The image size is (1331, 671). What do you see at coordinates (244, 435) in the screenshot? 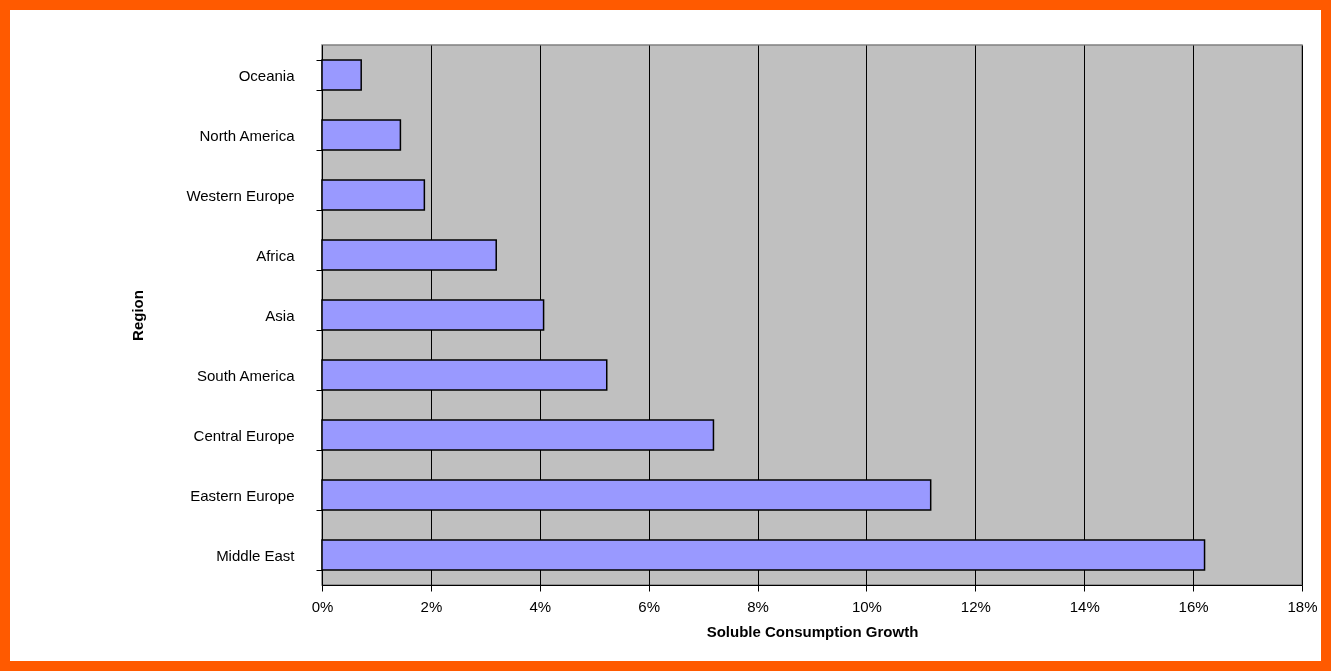
I see `y-tick-label: Central Europe` at bounding box center [244, 435].